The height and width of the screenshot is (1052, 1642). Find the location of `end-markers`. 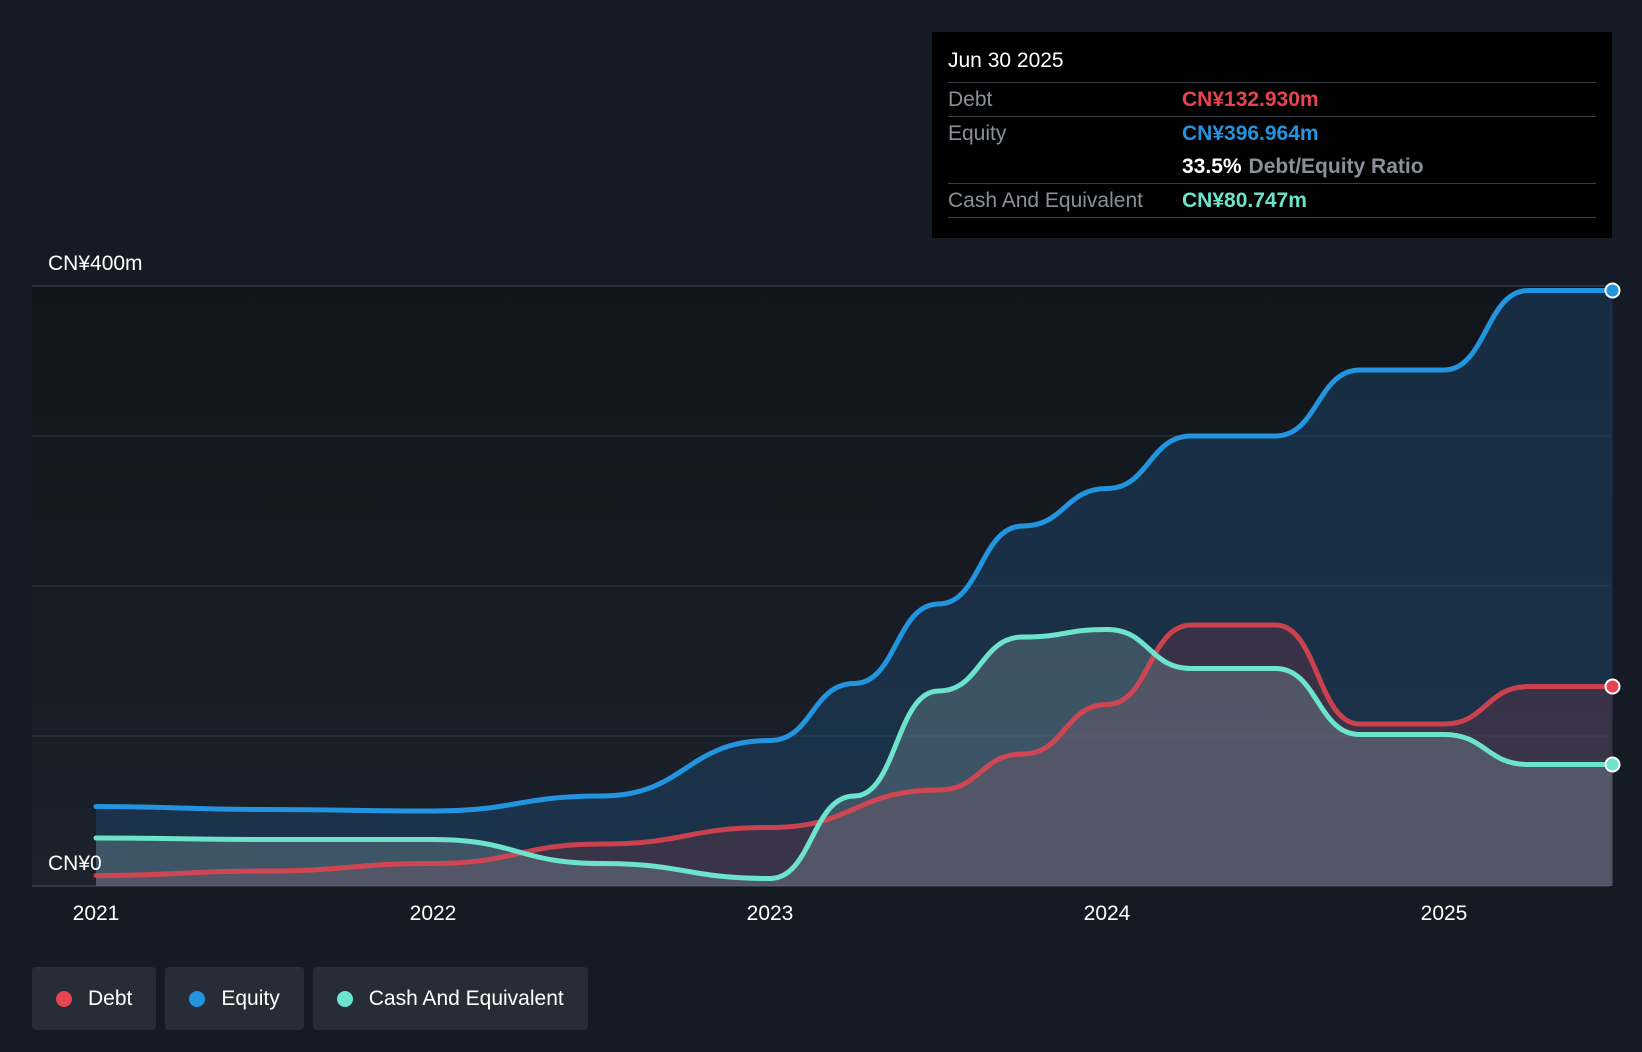

end-markers is located at coordinates (1612, 527).